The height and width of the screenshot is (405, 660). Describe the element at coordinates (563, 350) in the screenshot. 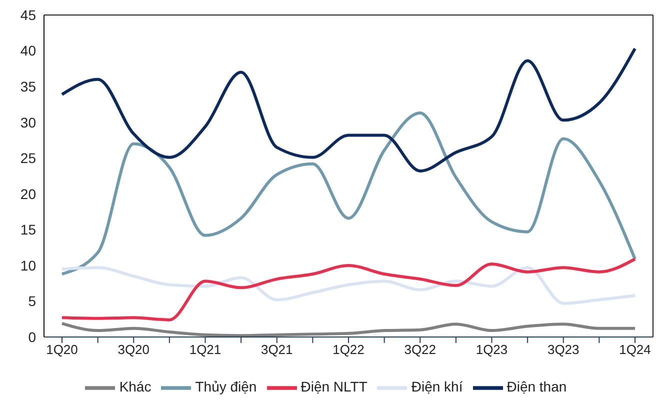

I see `x-tick-label: 3Q23` at that location.